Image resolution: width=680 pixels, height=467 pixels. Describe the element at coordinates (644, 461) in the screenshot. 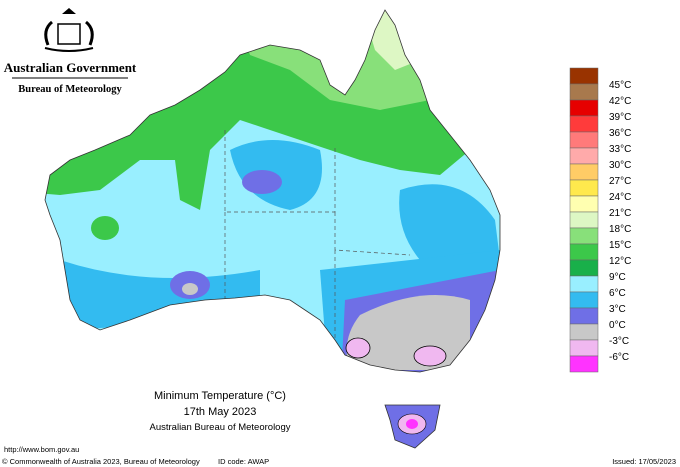

I see `issued: Issued: 17/05/2023` at that location.